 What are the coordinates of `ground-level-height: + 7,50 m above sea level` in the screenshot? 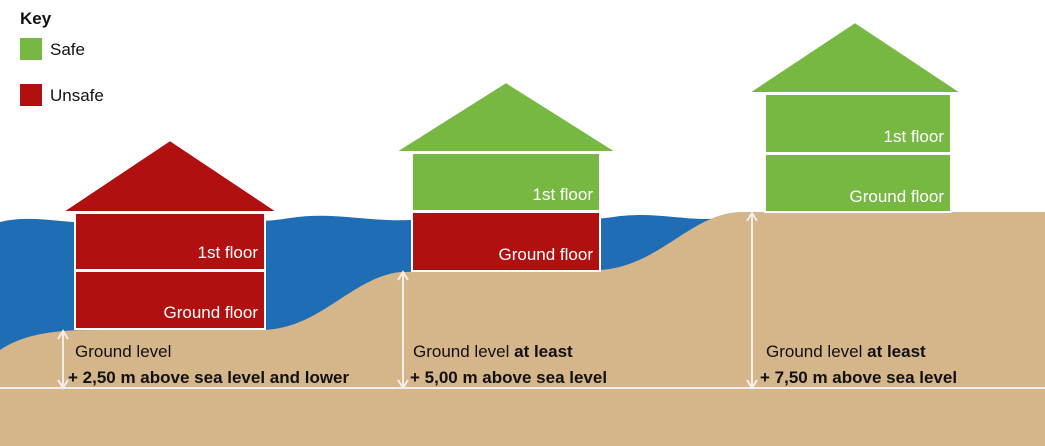 It's located at (858, 377).